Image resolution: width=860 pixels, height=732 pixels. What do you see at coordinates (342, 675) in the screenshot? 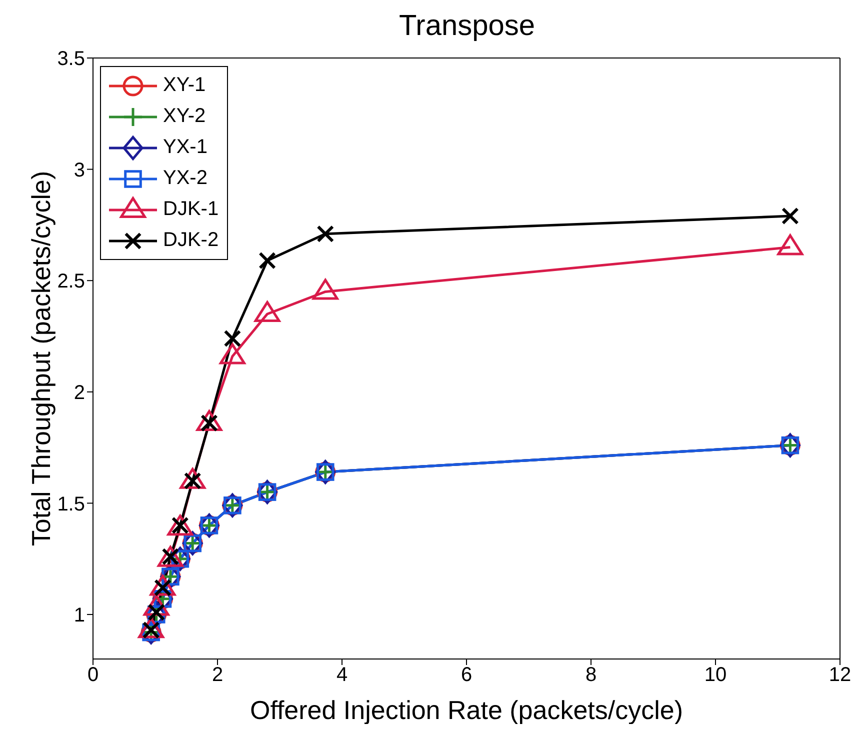
I see `x-tick-label: 4` at bounding box center [342, 675].